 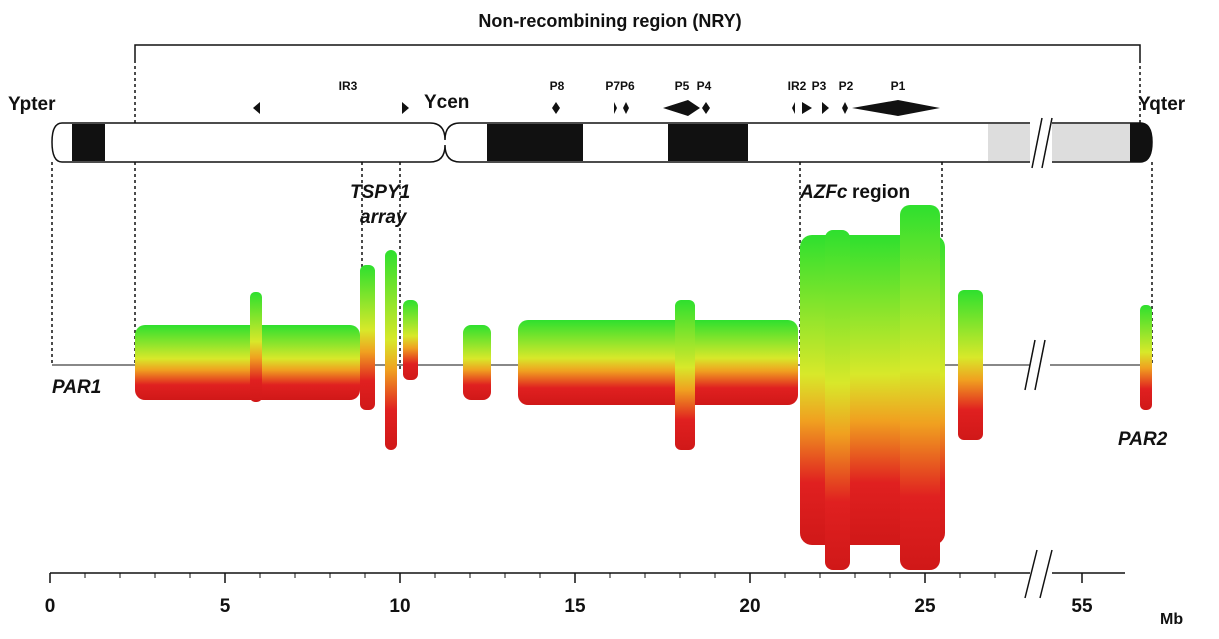 I want to click on x-axis, so click(x=587, y=574).